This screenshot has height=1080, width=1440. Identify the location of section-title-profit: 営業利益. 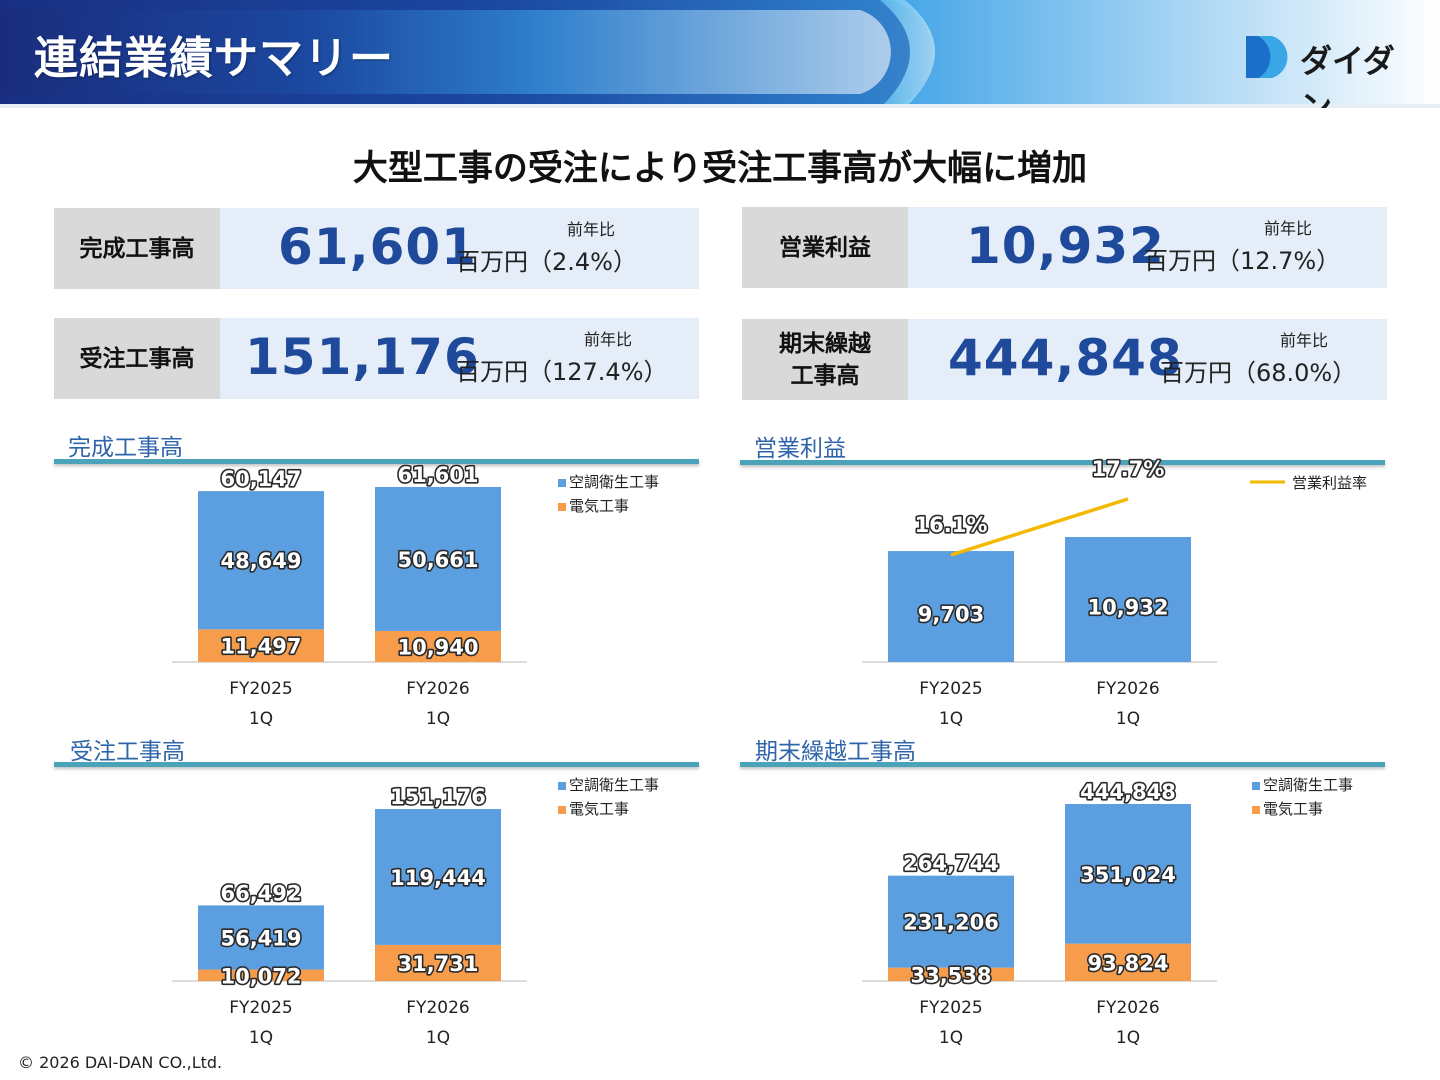
(800, 449).